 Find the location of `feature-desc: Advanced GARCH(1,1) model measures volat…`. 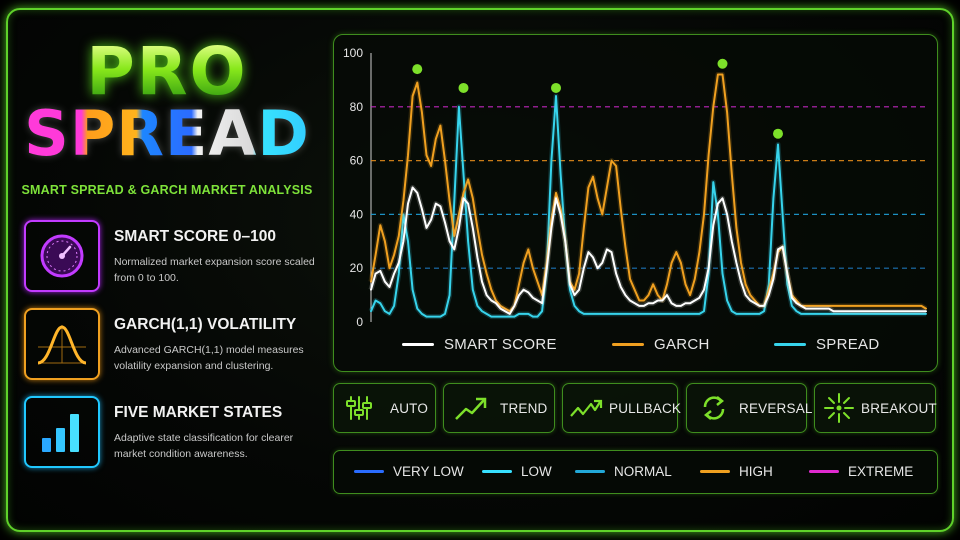

feature-desc: Advanced GARCH(1,1) model measures volat… is located at coordinates (209, 358).